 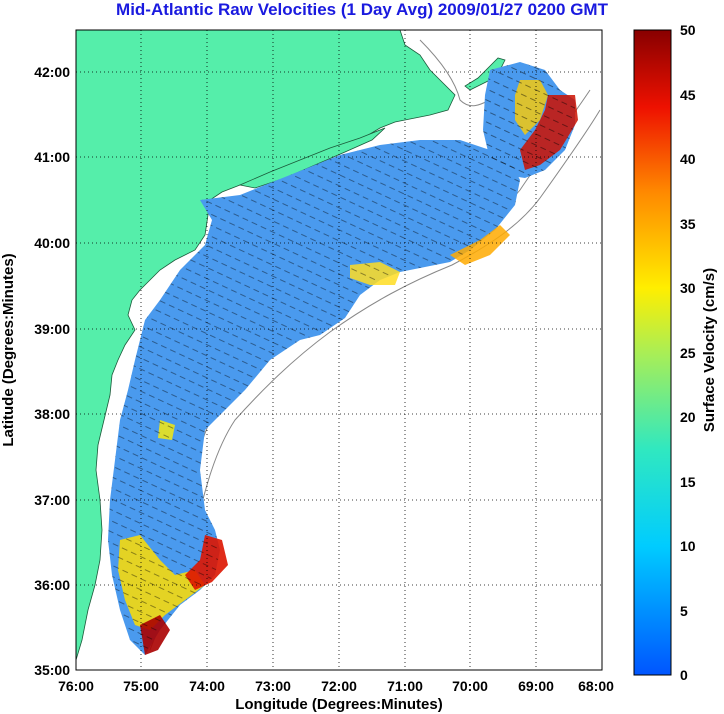 I want to click on colorbar-tick: 20, so click(x=688, y=417).